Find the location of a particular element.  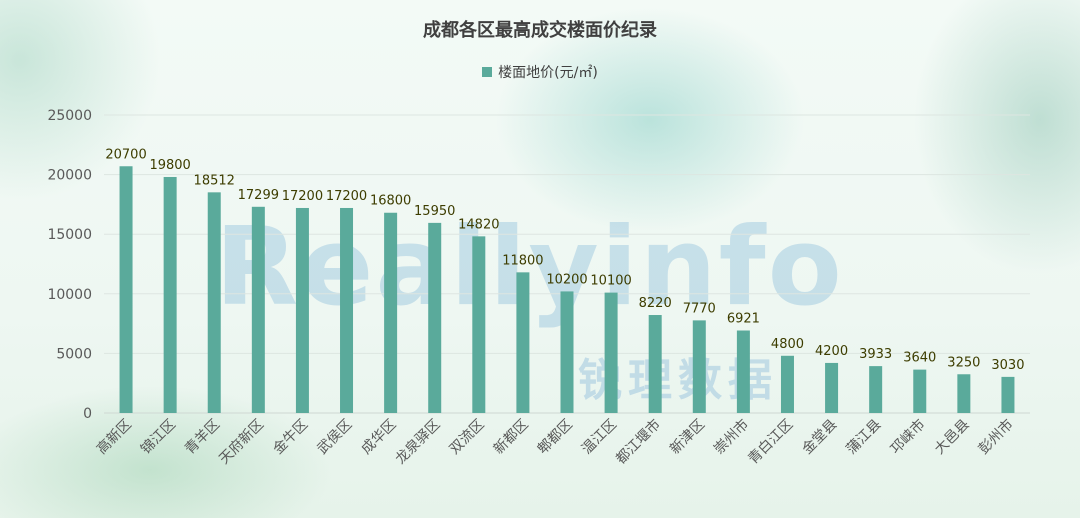

data-label: 3250 is located at coordinates (963, 362).